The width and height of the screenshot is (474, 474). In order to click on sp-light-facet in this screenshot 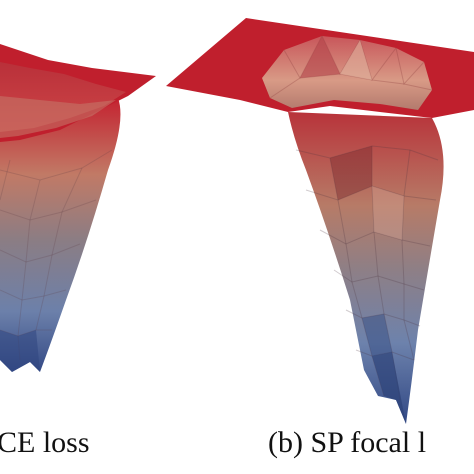, I will do `click(388, 213)`.